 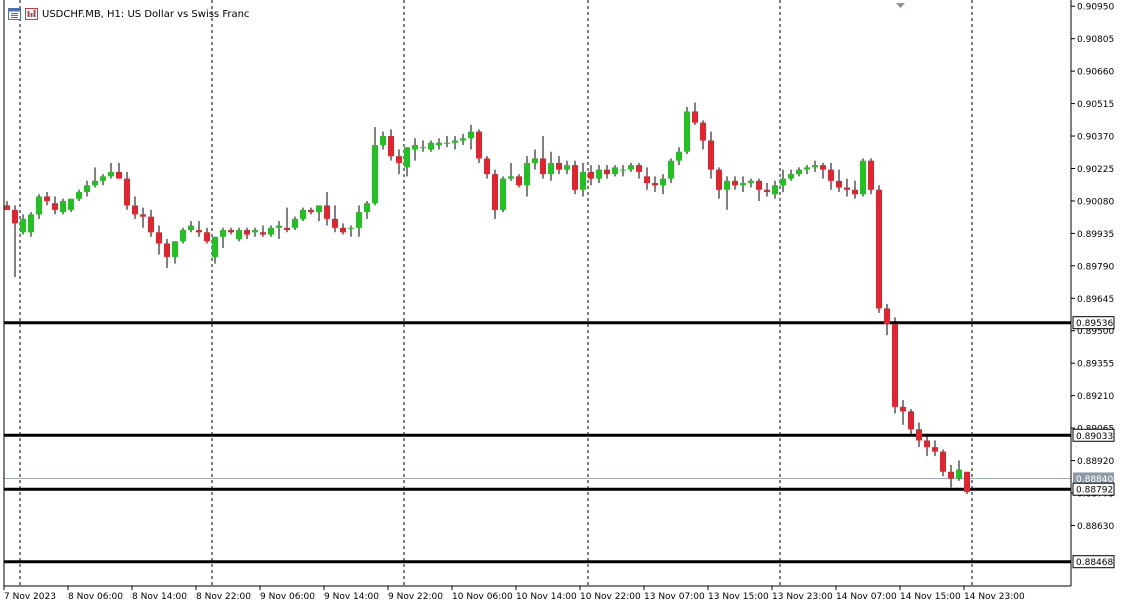 I want to click on level-labels: 0.88840 0.89536 0.89033 0.88792 0.88468, so click(x=1093, y=442).